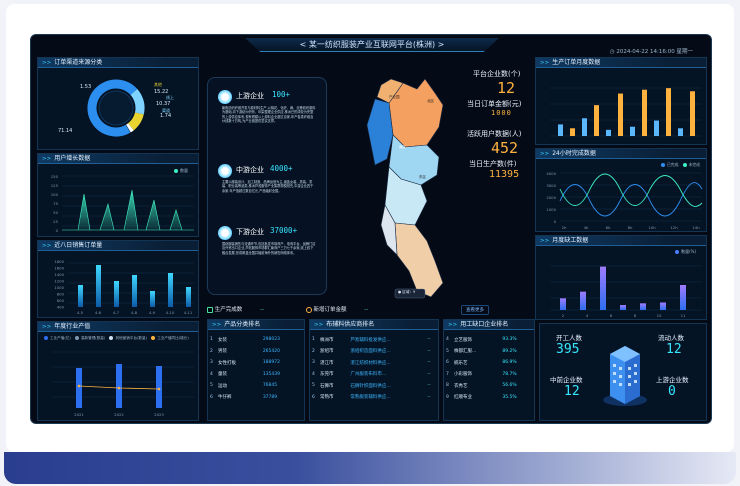  I want to click on city-cell: 株洲市, so click(327, 340).